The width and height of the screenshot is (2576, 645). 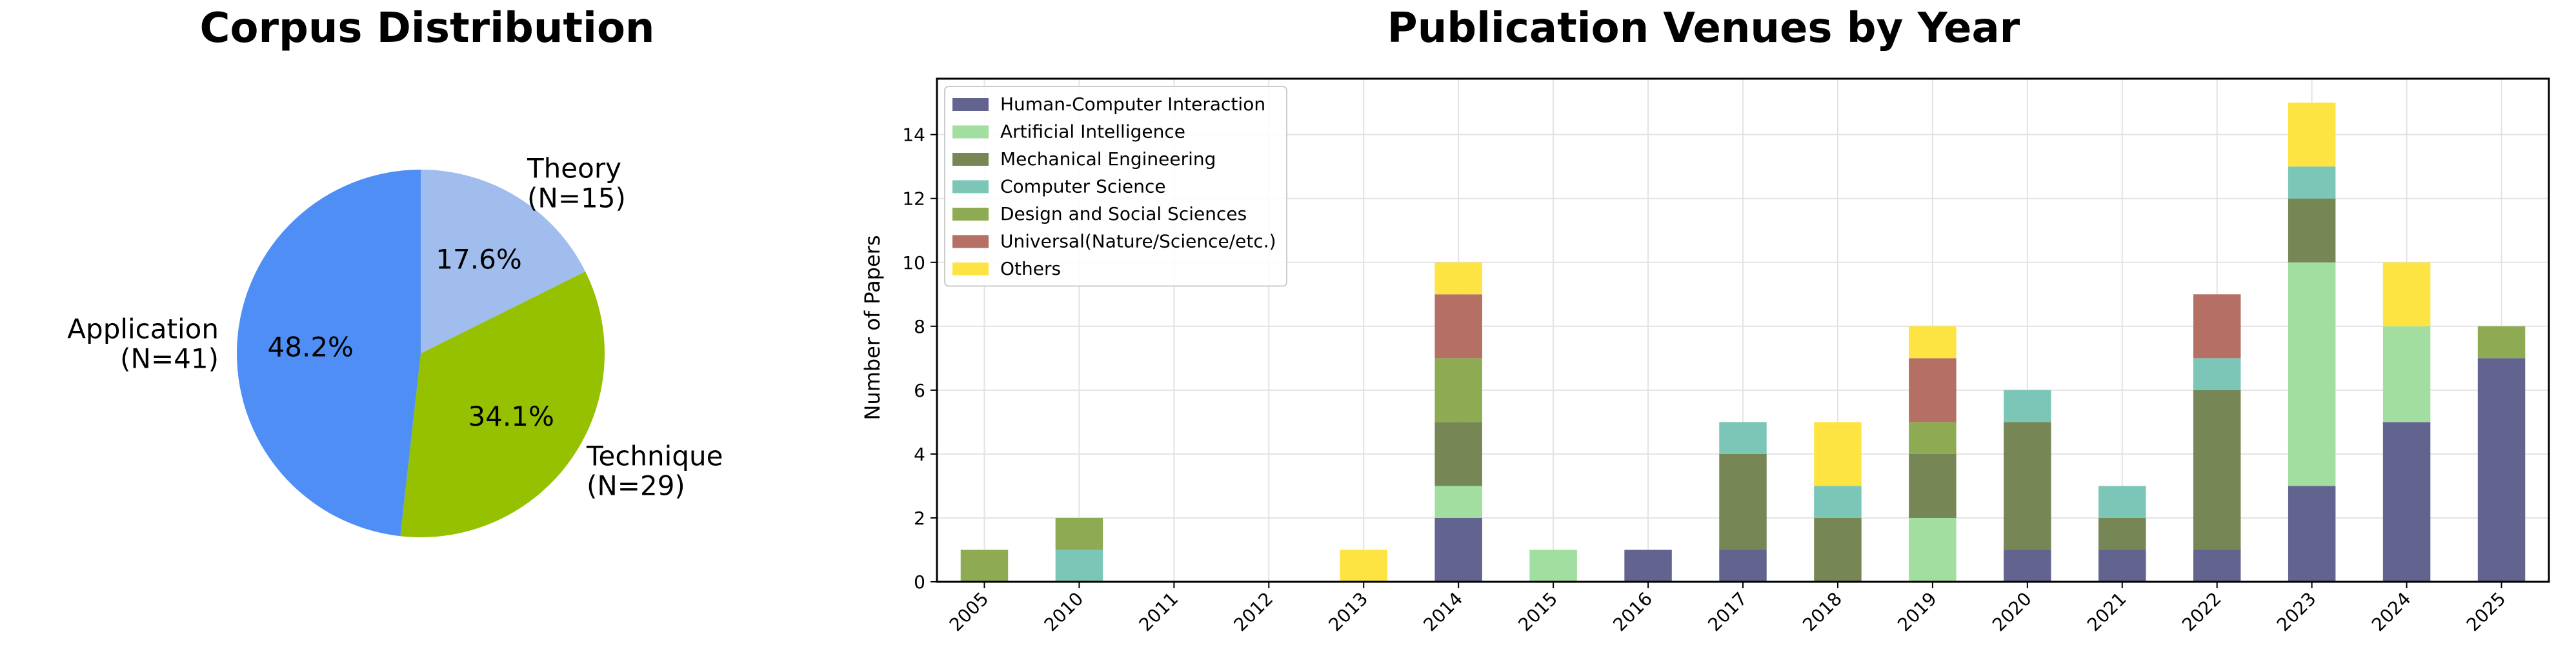 I want to click on pie-category-label: Technique, so click(x=654, y=457).